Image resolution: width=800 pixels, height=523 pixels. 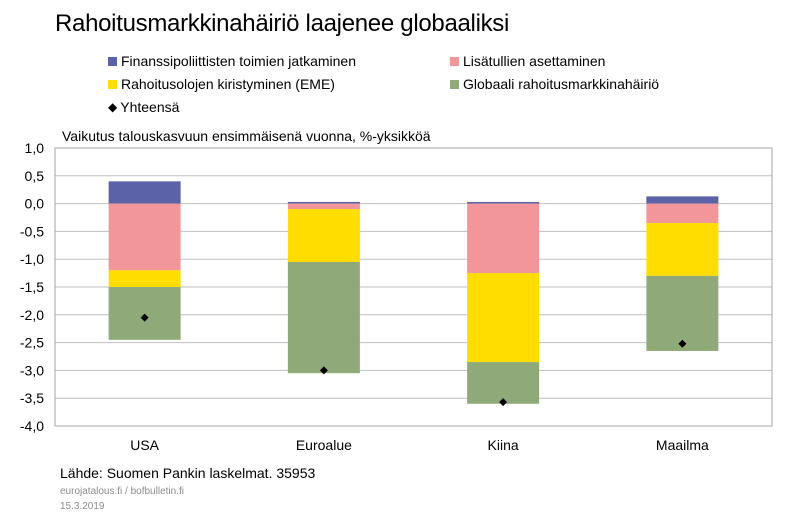 What do you see at coordinates (503, 445) in the screenshot?
I see `x-tick-label: Kiina` at bounding box center [503, 445].